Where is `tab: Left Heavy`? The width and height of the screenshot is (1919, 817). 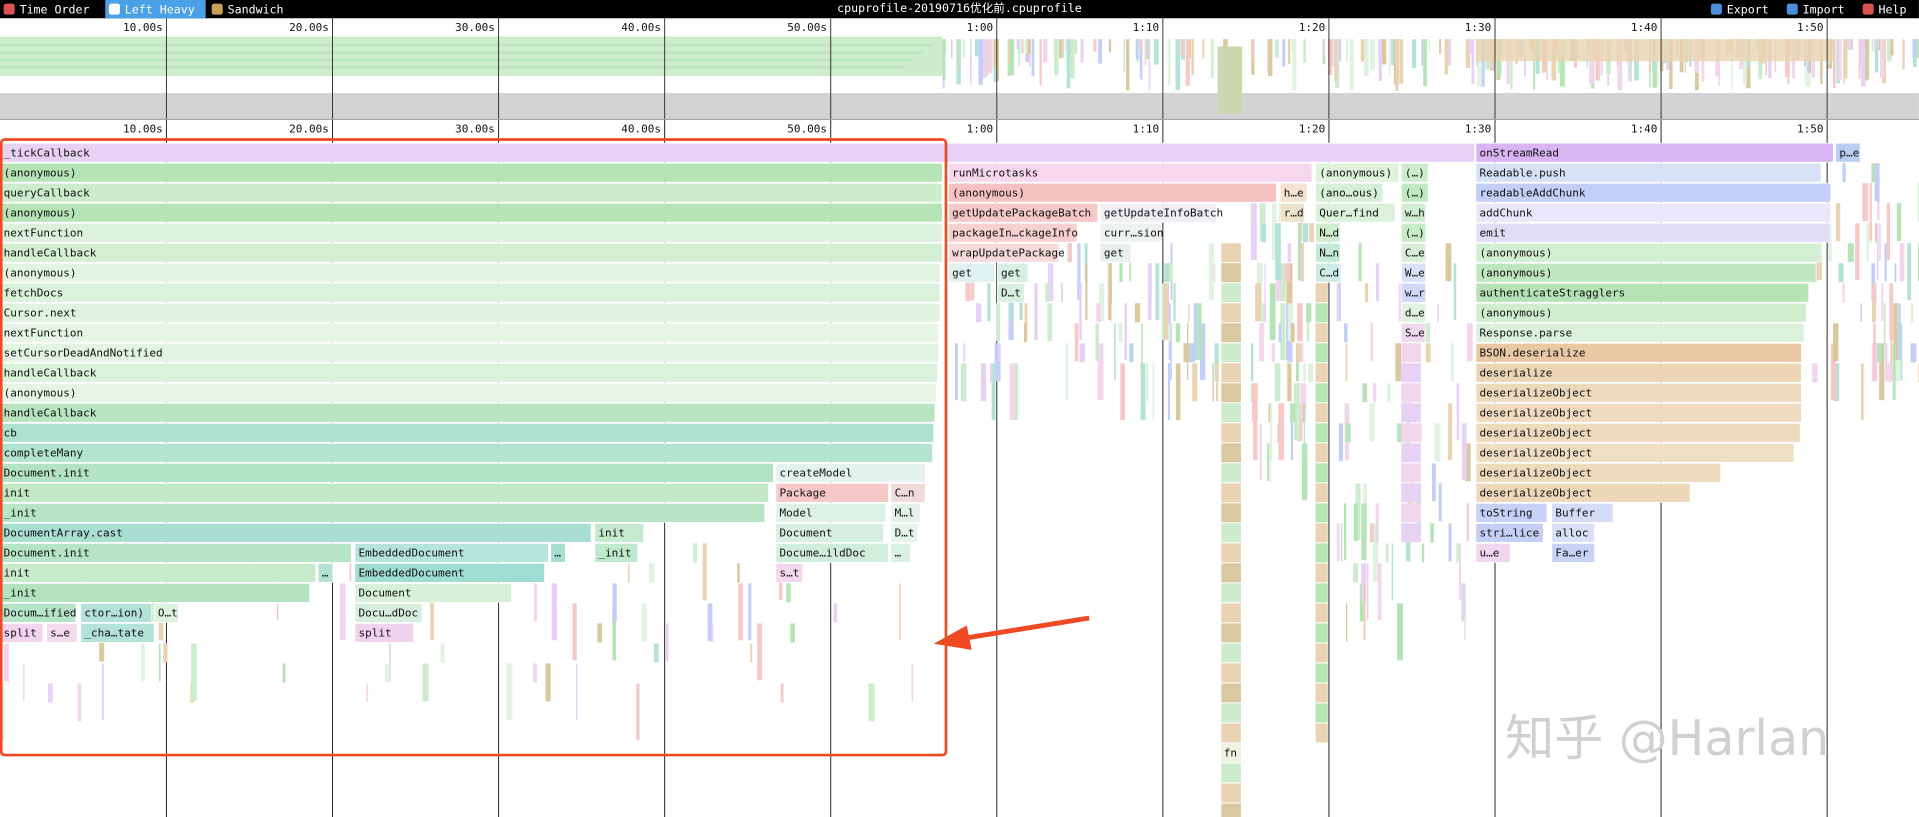
tab: Left Heavy is located at coordinates (160, 9).